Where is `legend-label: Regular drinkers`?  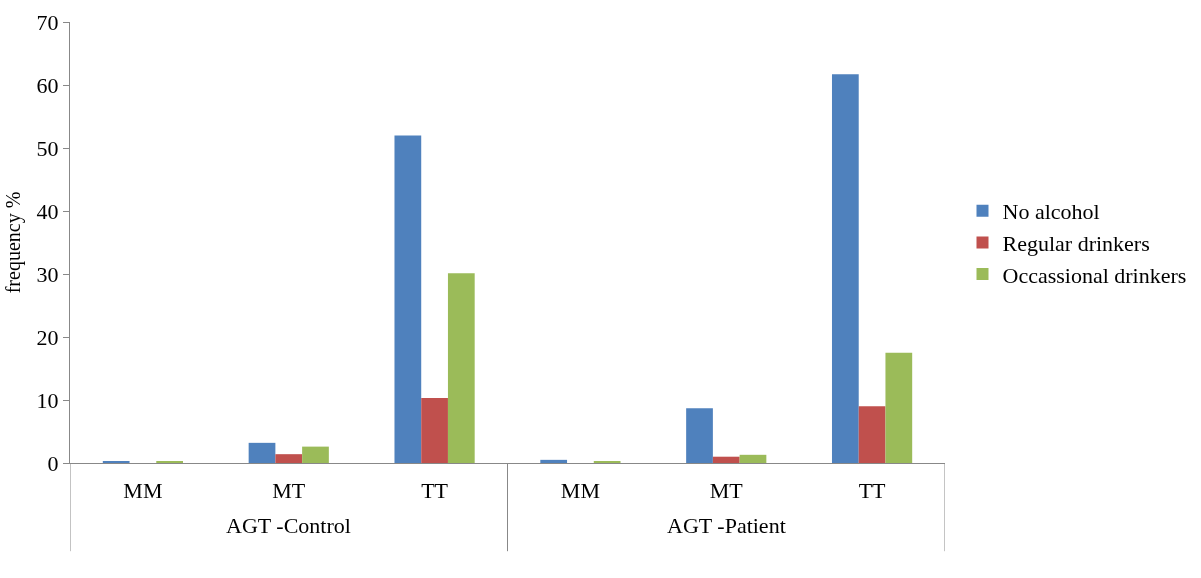 legend-label: Regular drinkers is located at coordinates (1076, 243).